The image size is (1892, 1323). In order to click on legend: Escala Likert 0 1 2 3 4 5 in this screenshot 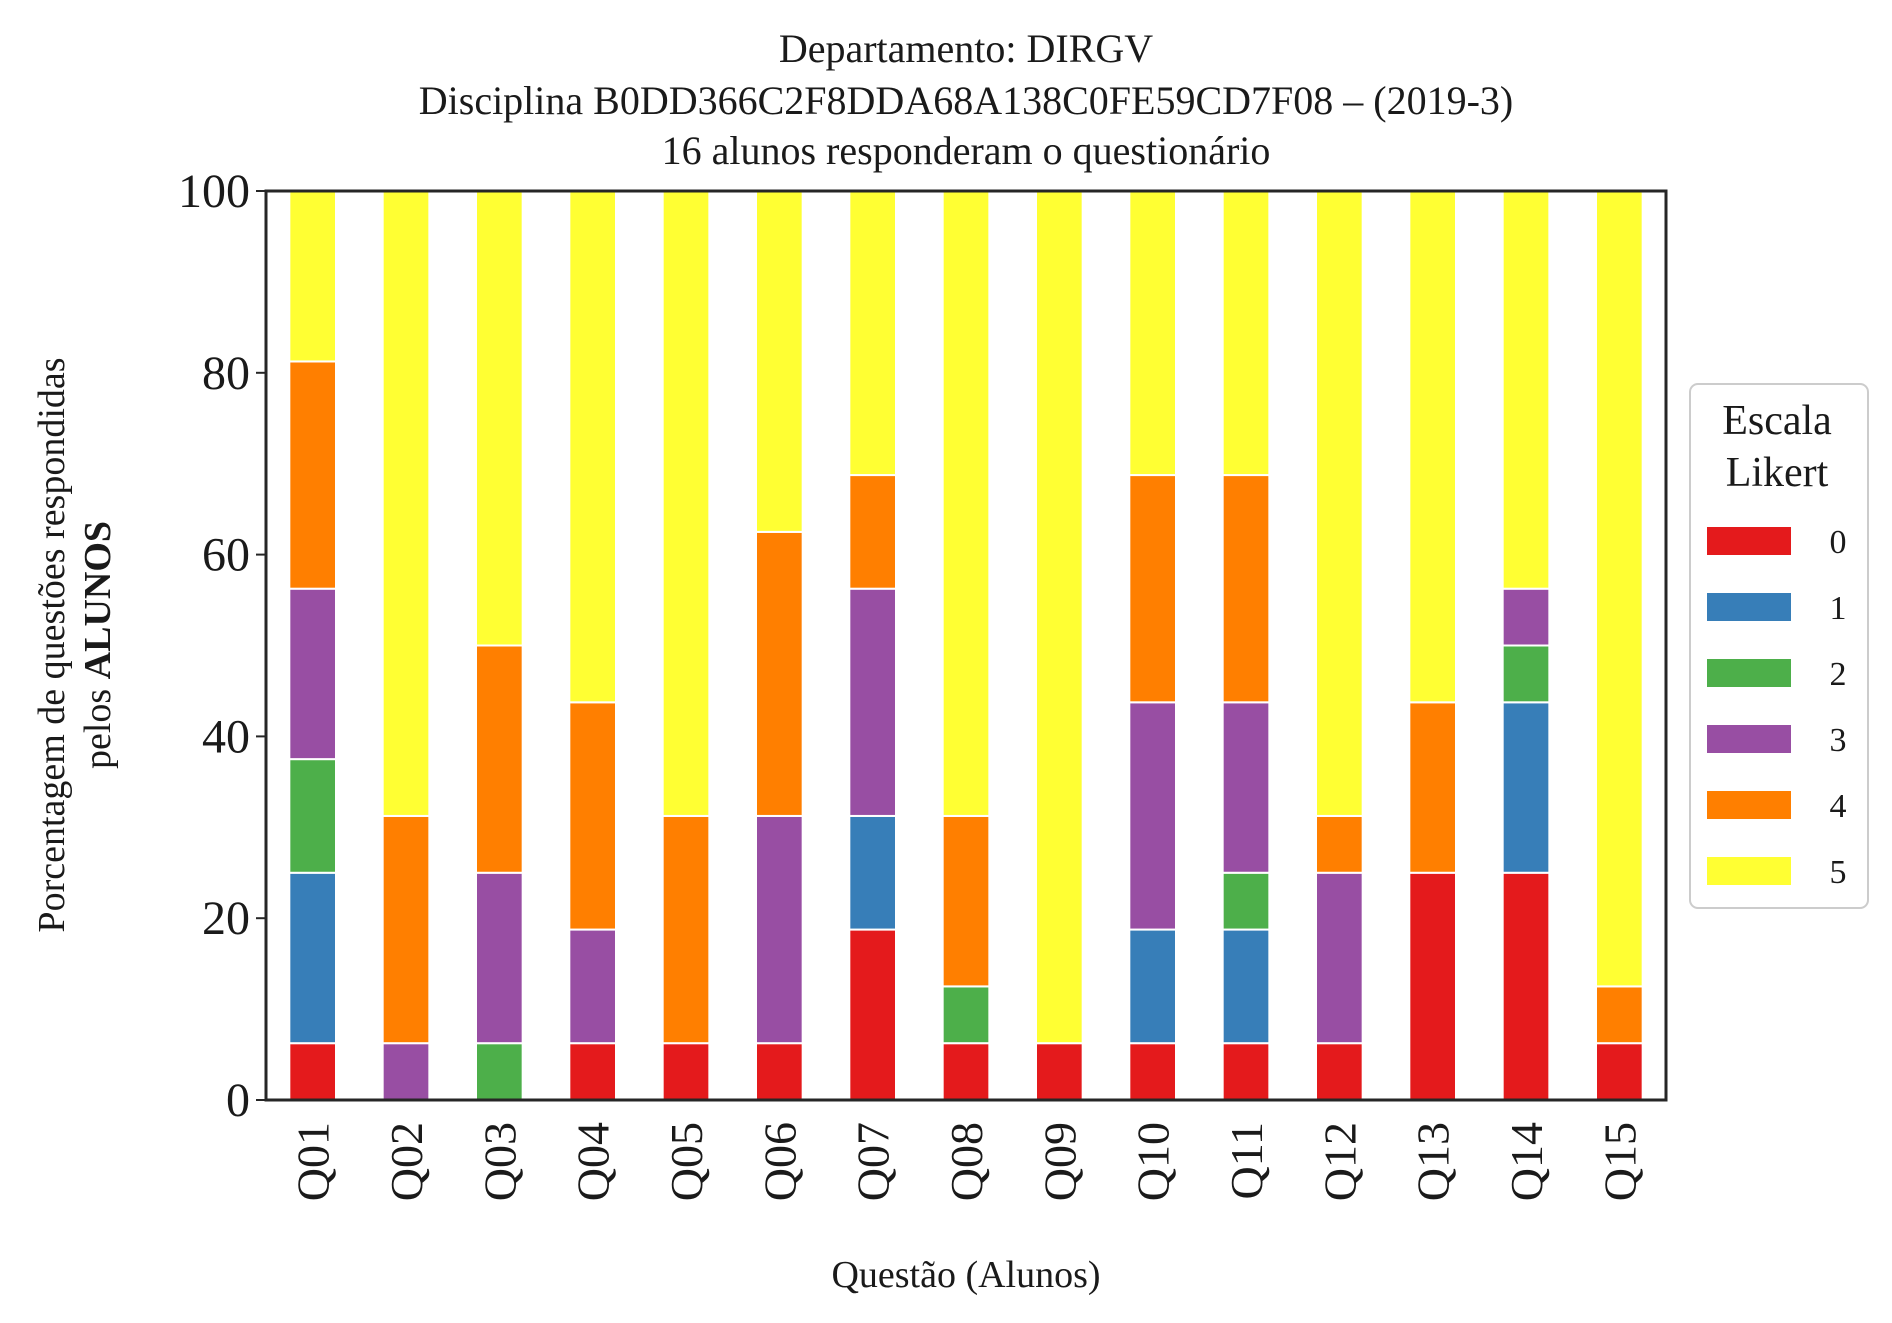, I will do `click(1779, 646)`.